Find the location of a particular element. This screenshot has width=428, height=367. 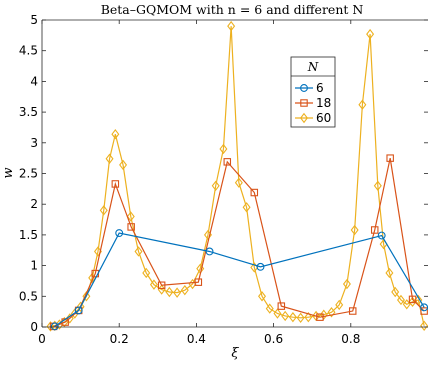

legend-label-60: 60 is located at coordinates (323, 118).